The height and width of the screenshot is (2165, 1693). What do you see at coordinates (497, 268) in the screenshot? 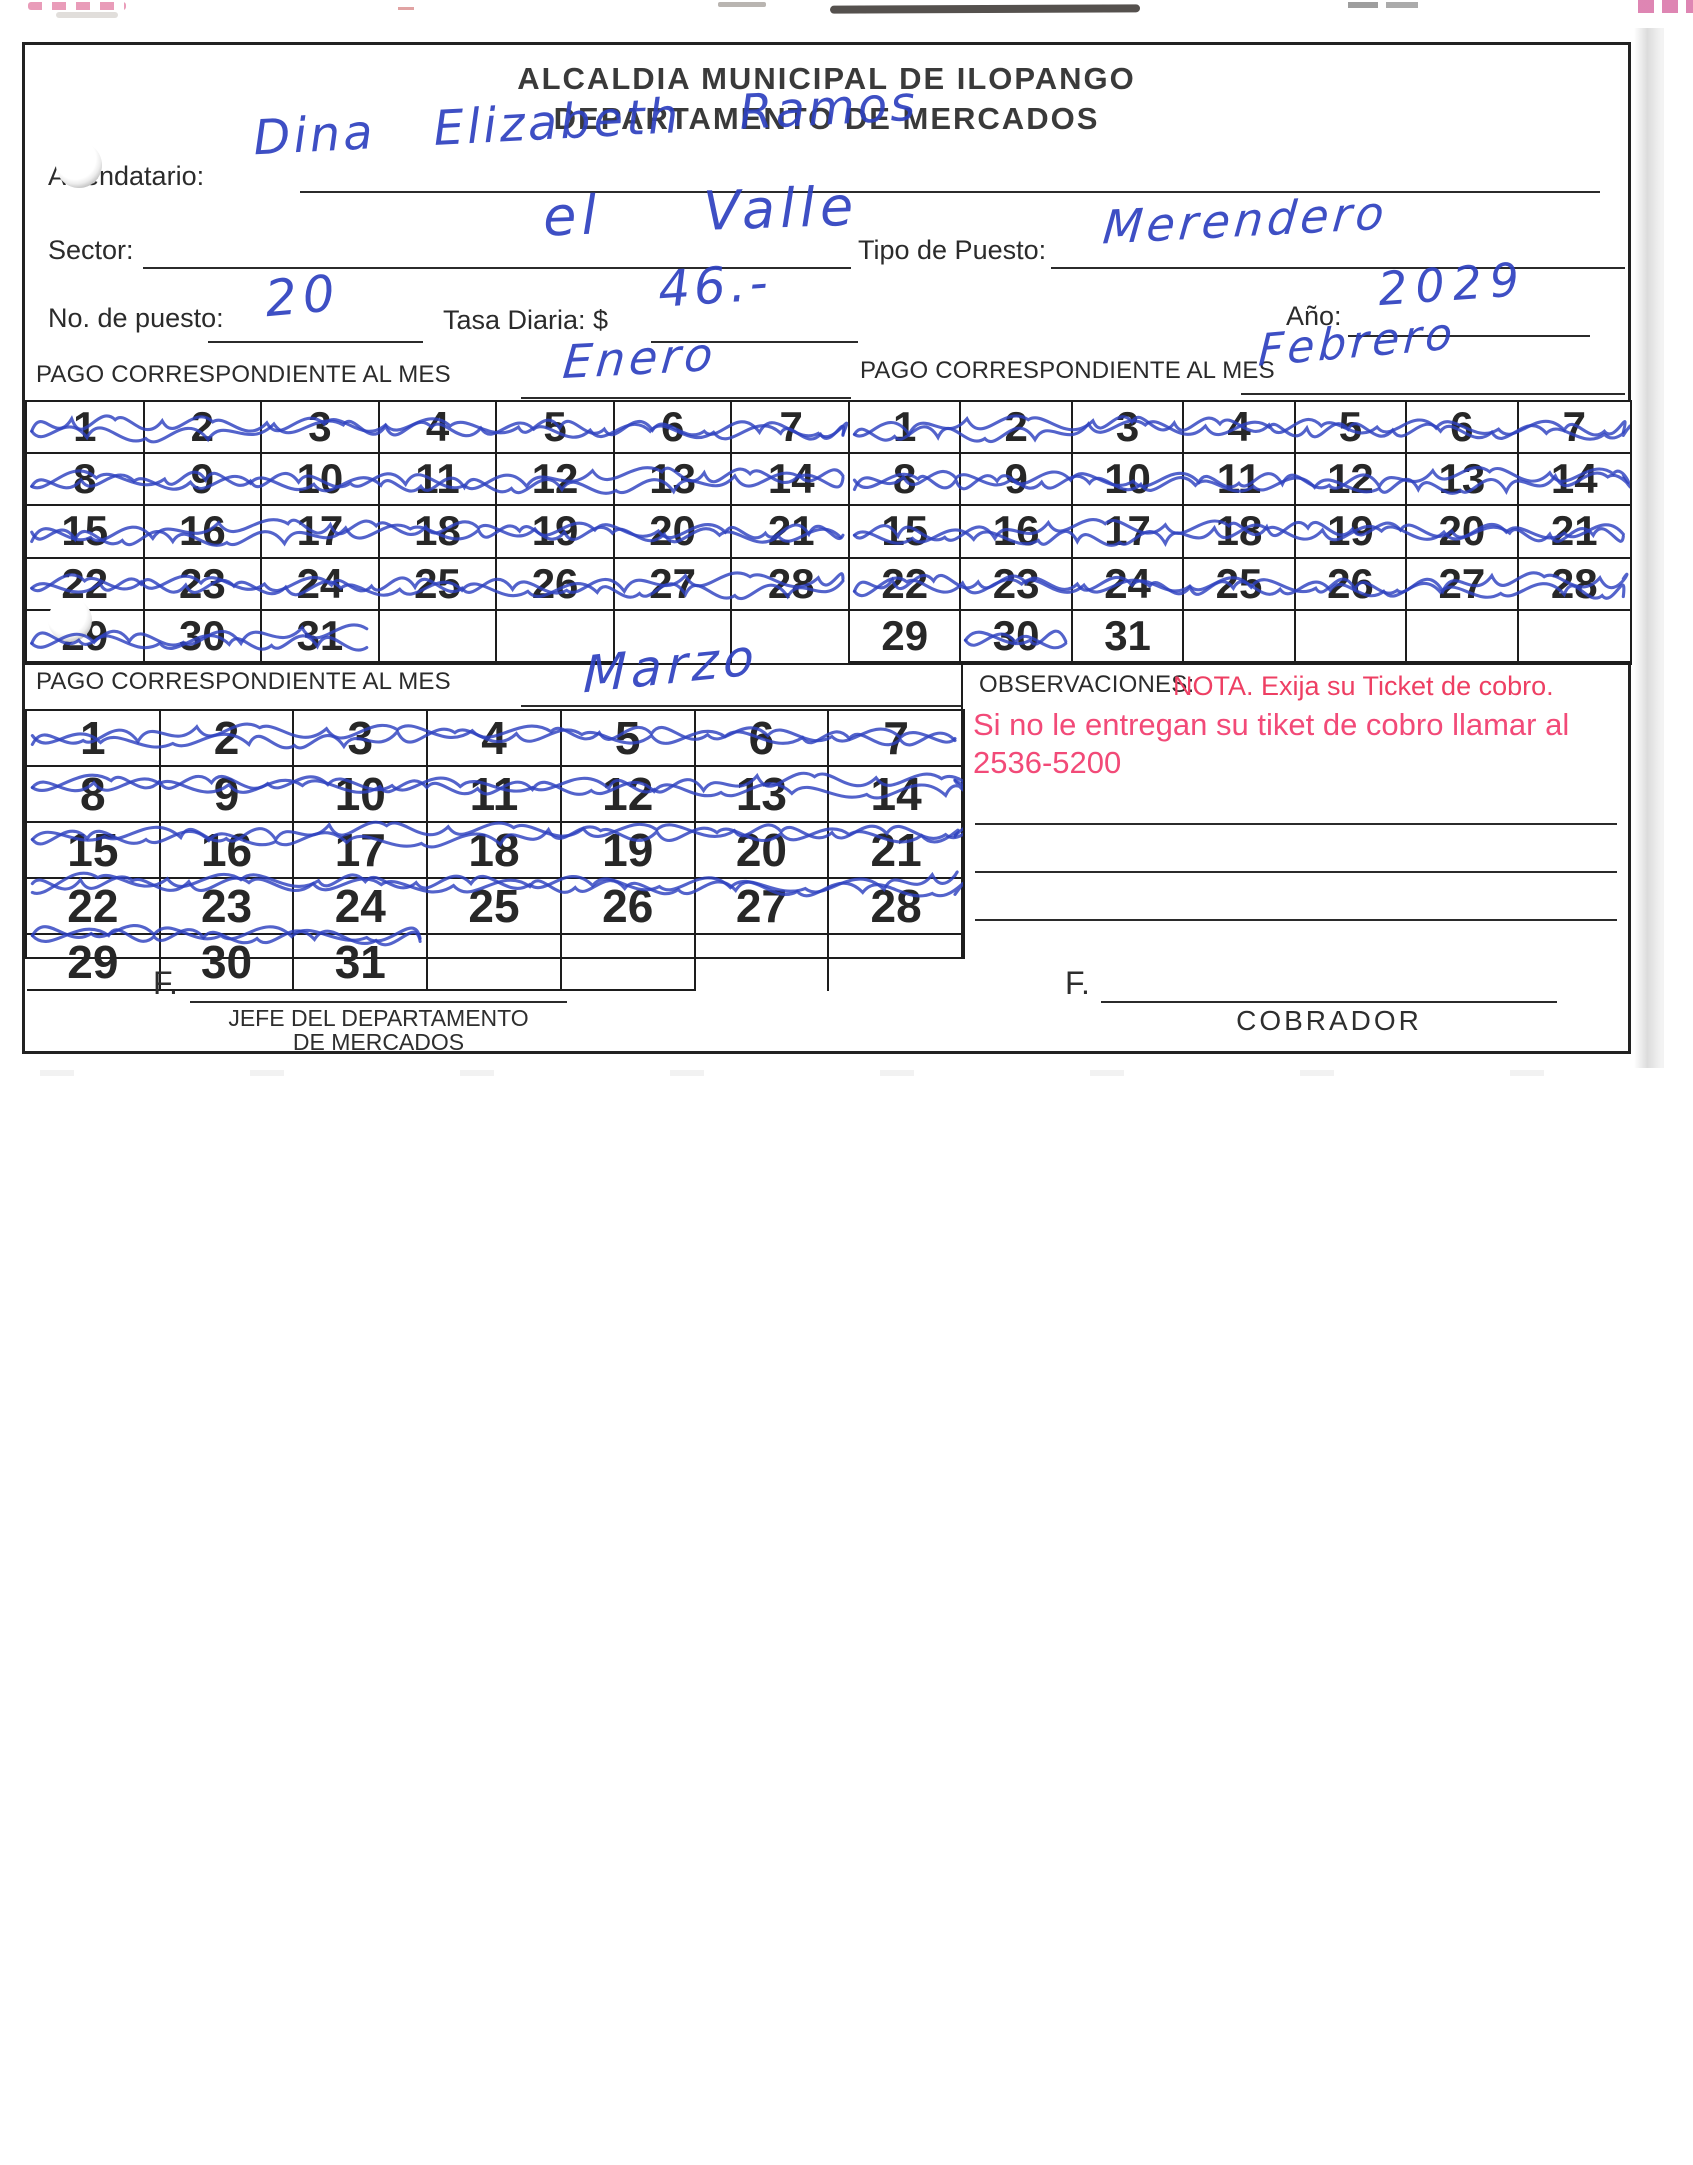
I see `sector-underline` at bounding box center [497, 268].